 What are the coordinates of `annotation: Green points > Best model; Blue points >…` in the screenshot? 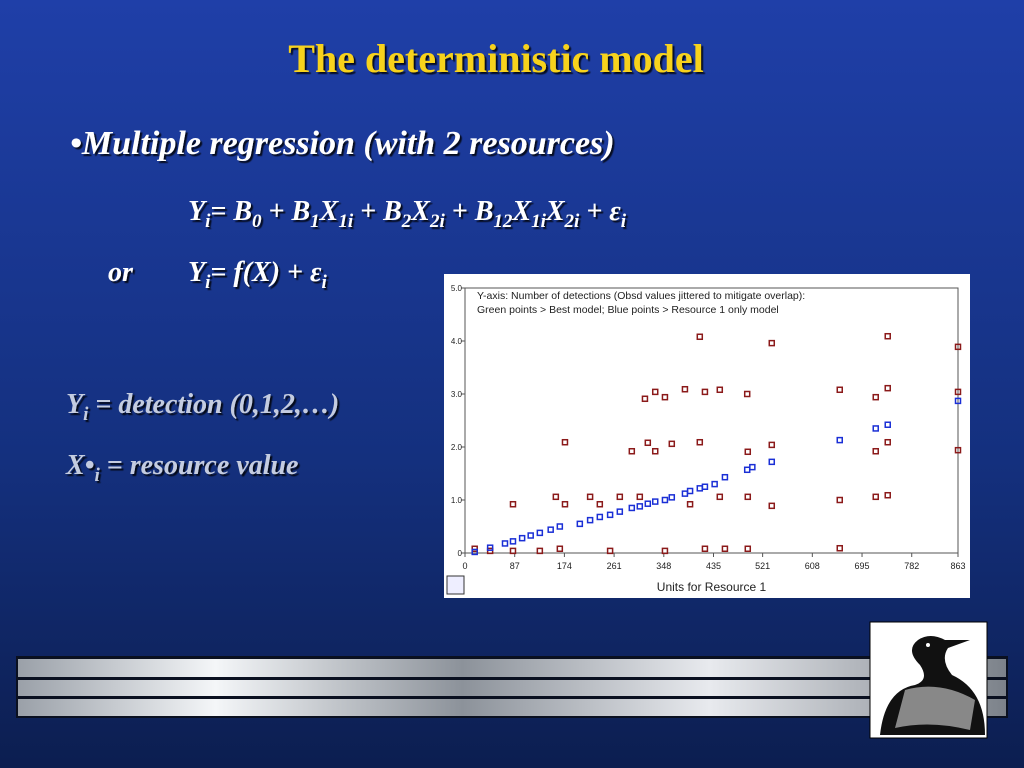 It's located at (628, 310).